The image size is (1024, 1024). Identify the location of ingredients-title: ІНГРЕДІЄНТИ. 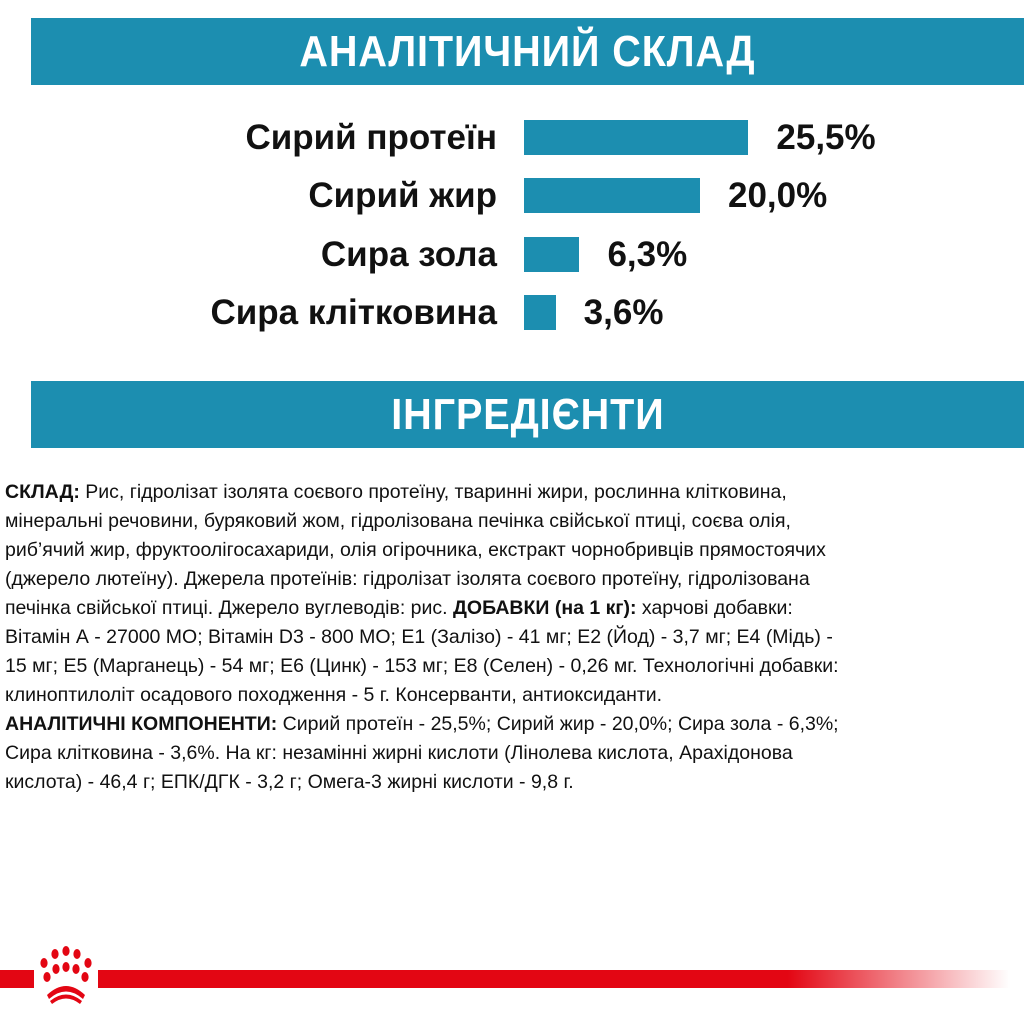
(527, 414).